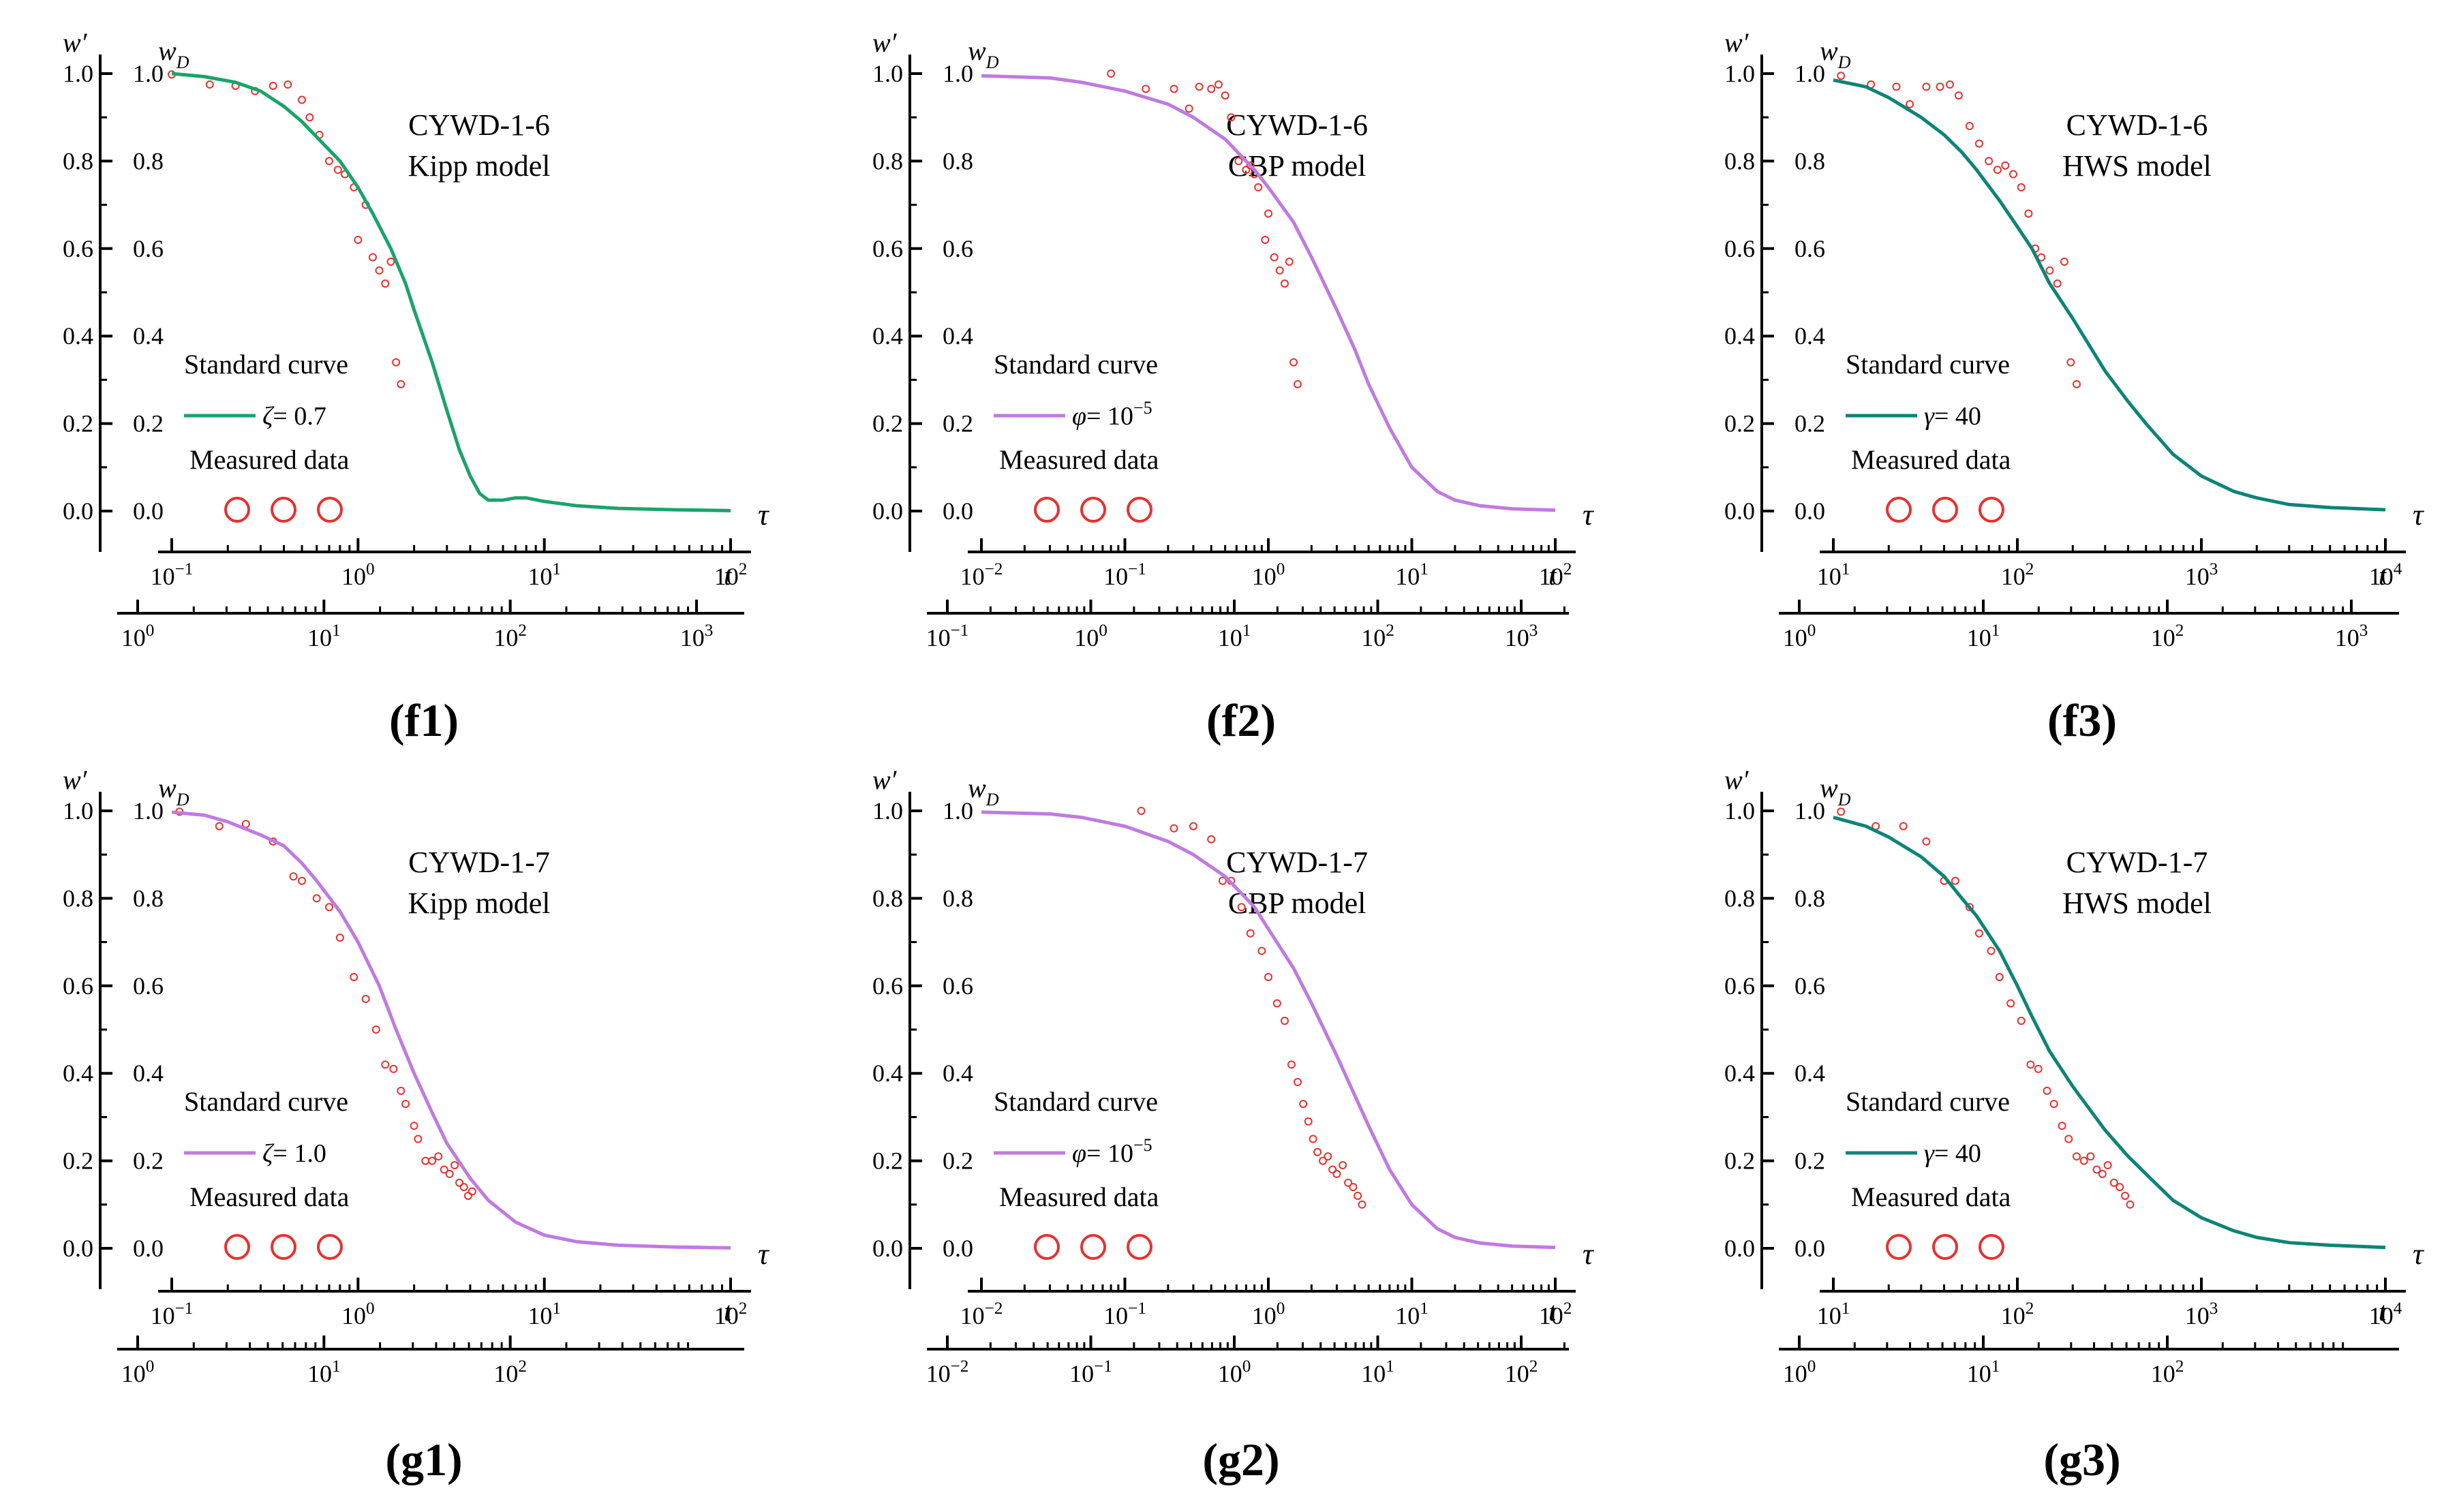 The width and height of the screenshot is (2444, 1512). I want to click on t-tick-label: 10¹, so click(1983, 636).